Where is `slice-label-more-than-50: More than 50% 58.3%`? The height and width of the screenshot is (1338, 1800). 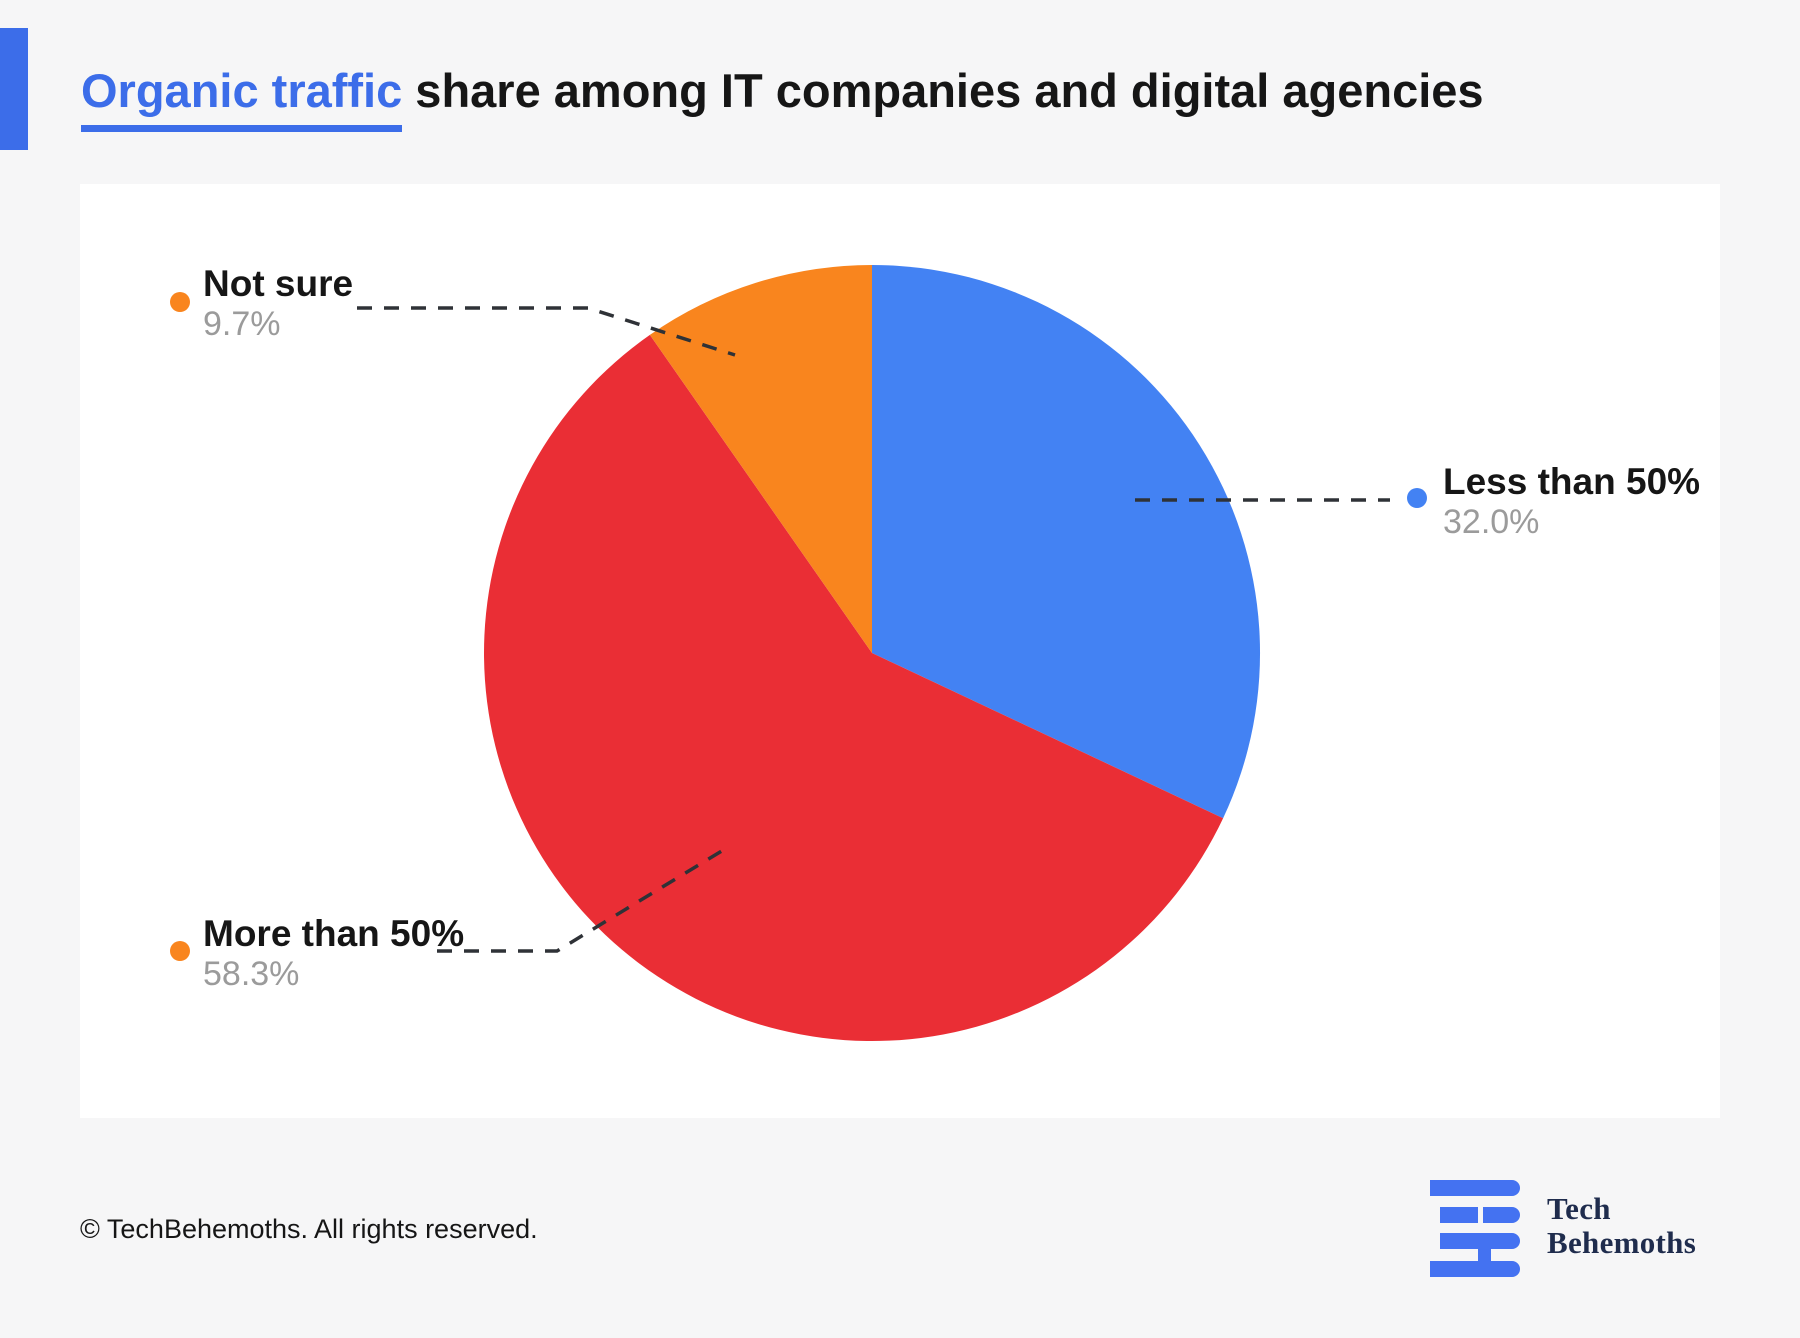 slice-label-more-than-50: More than 50% 58.3% is located at coordinates (333, 954).